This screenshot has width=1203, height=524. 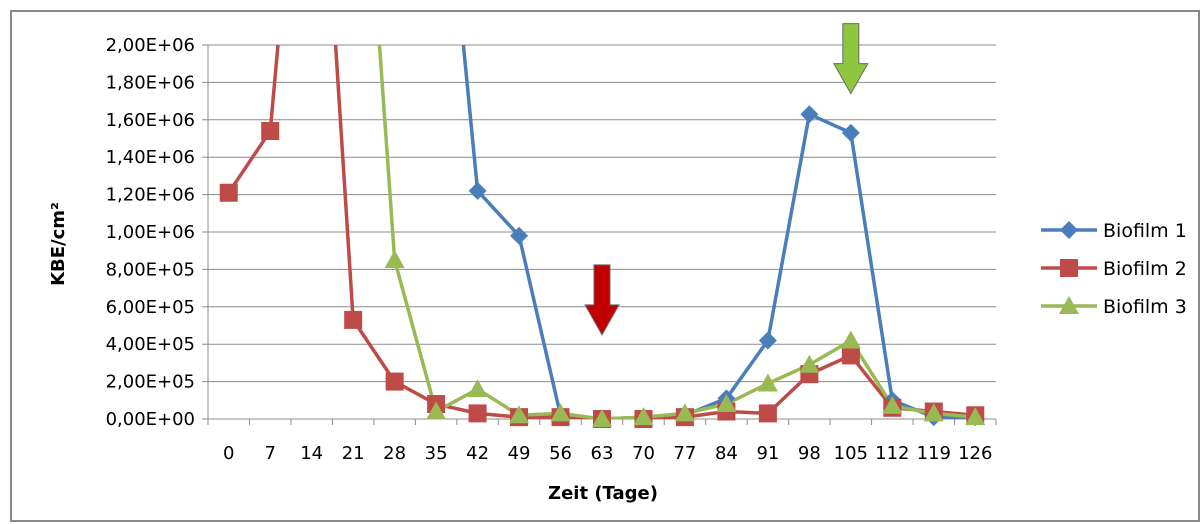 What do you see at coordinates (269, 453) in the screenshot?
I see `x-tick-label: 7` at bounding box center [269, 453].